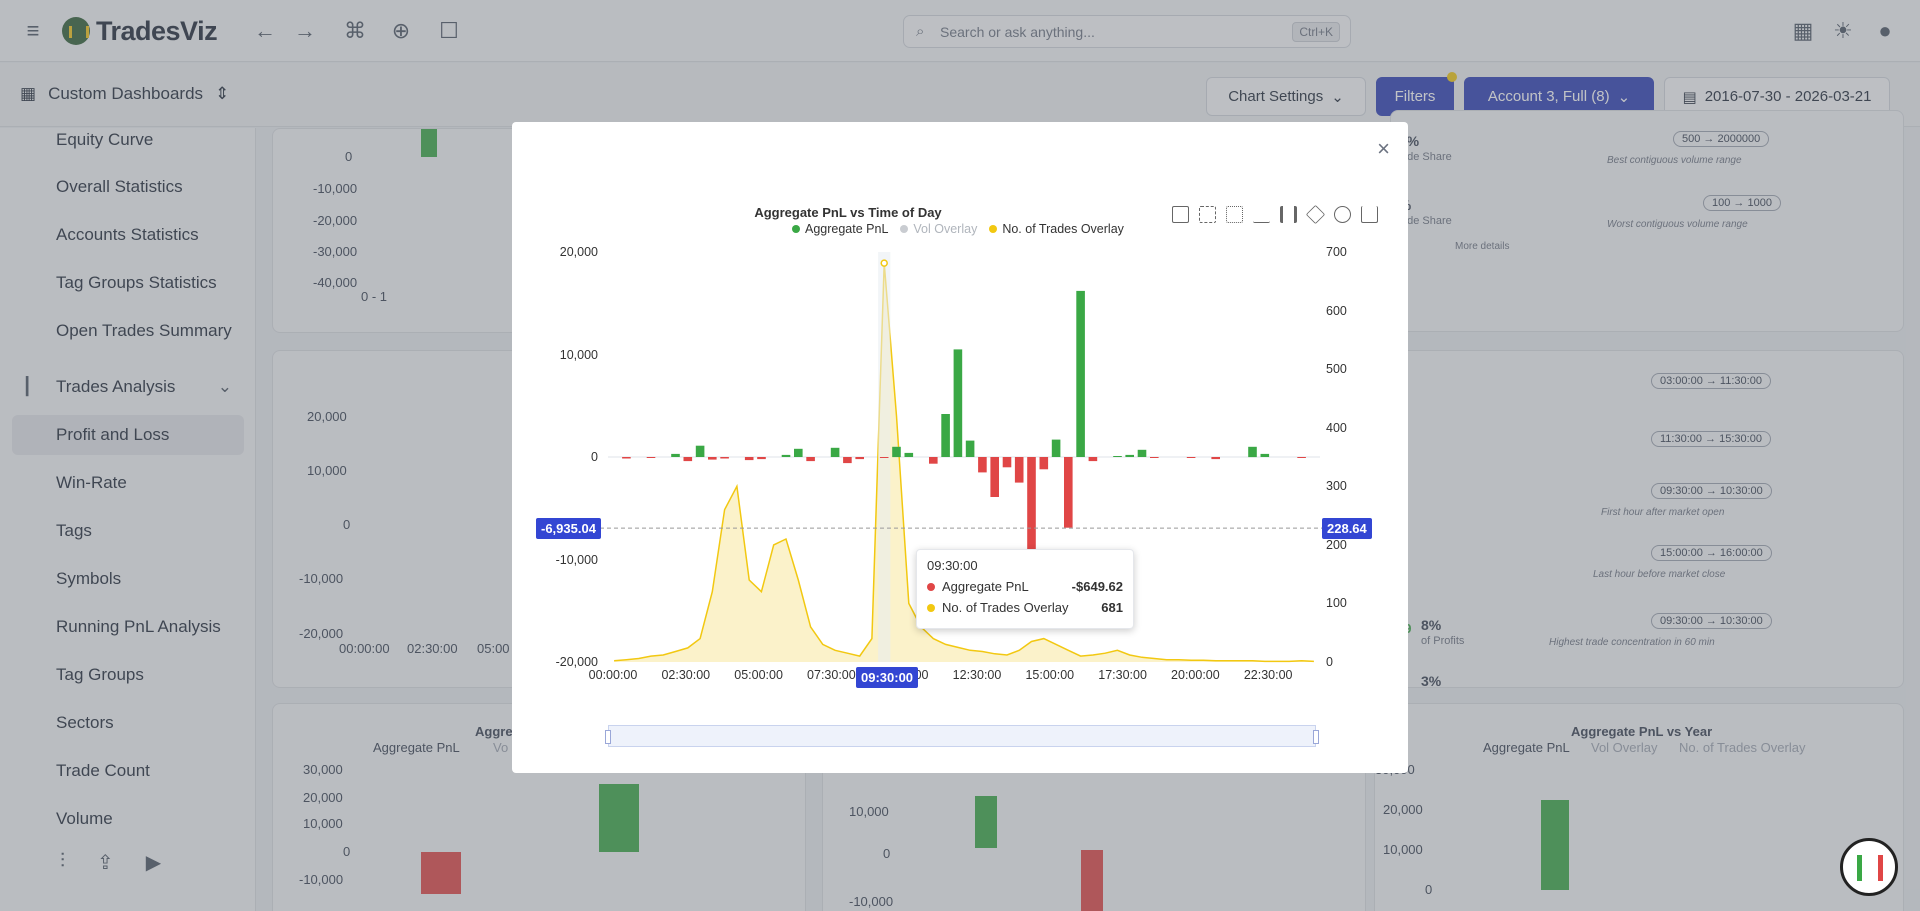  I want to click on upload-icon: ⇪, so click(105, 863).